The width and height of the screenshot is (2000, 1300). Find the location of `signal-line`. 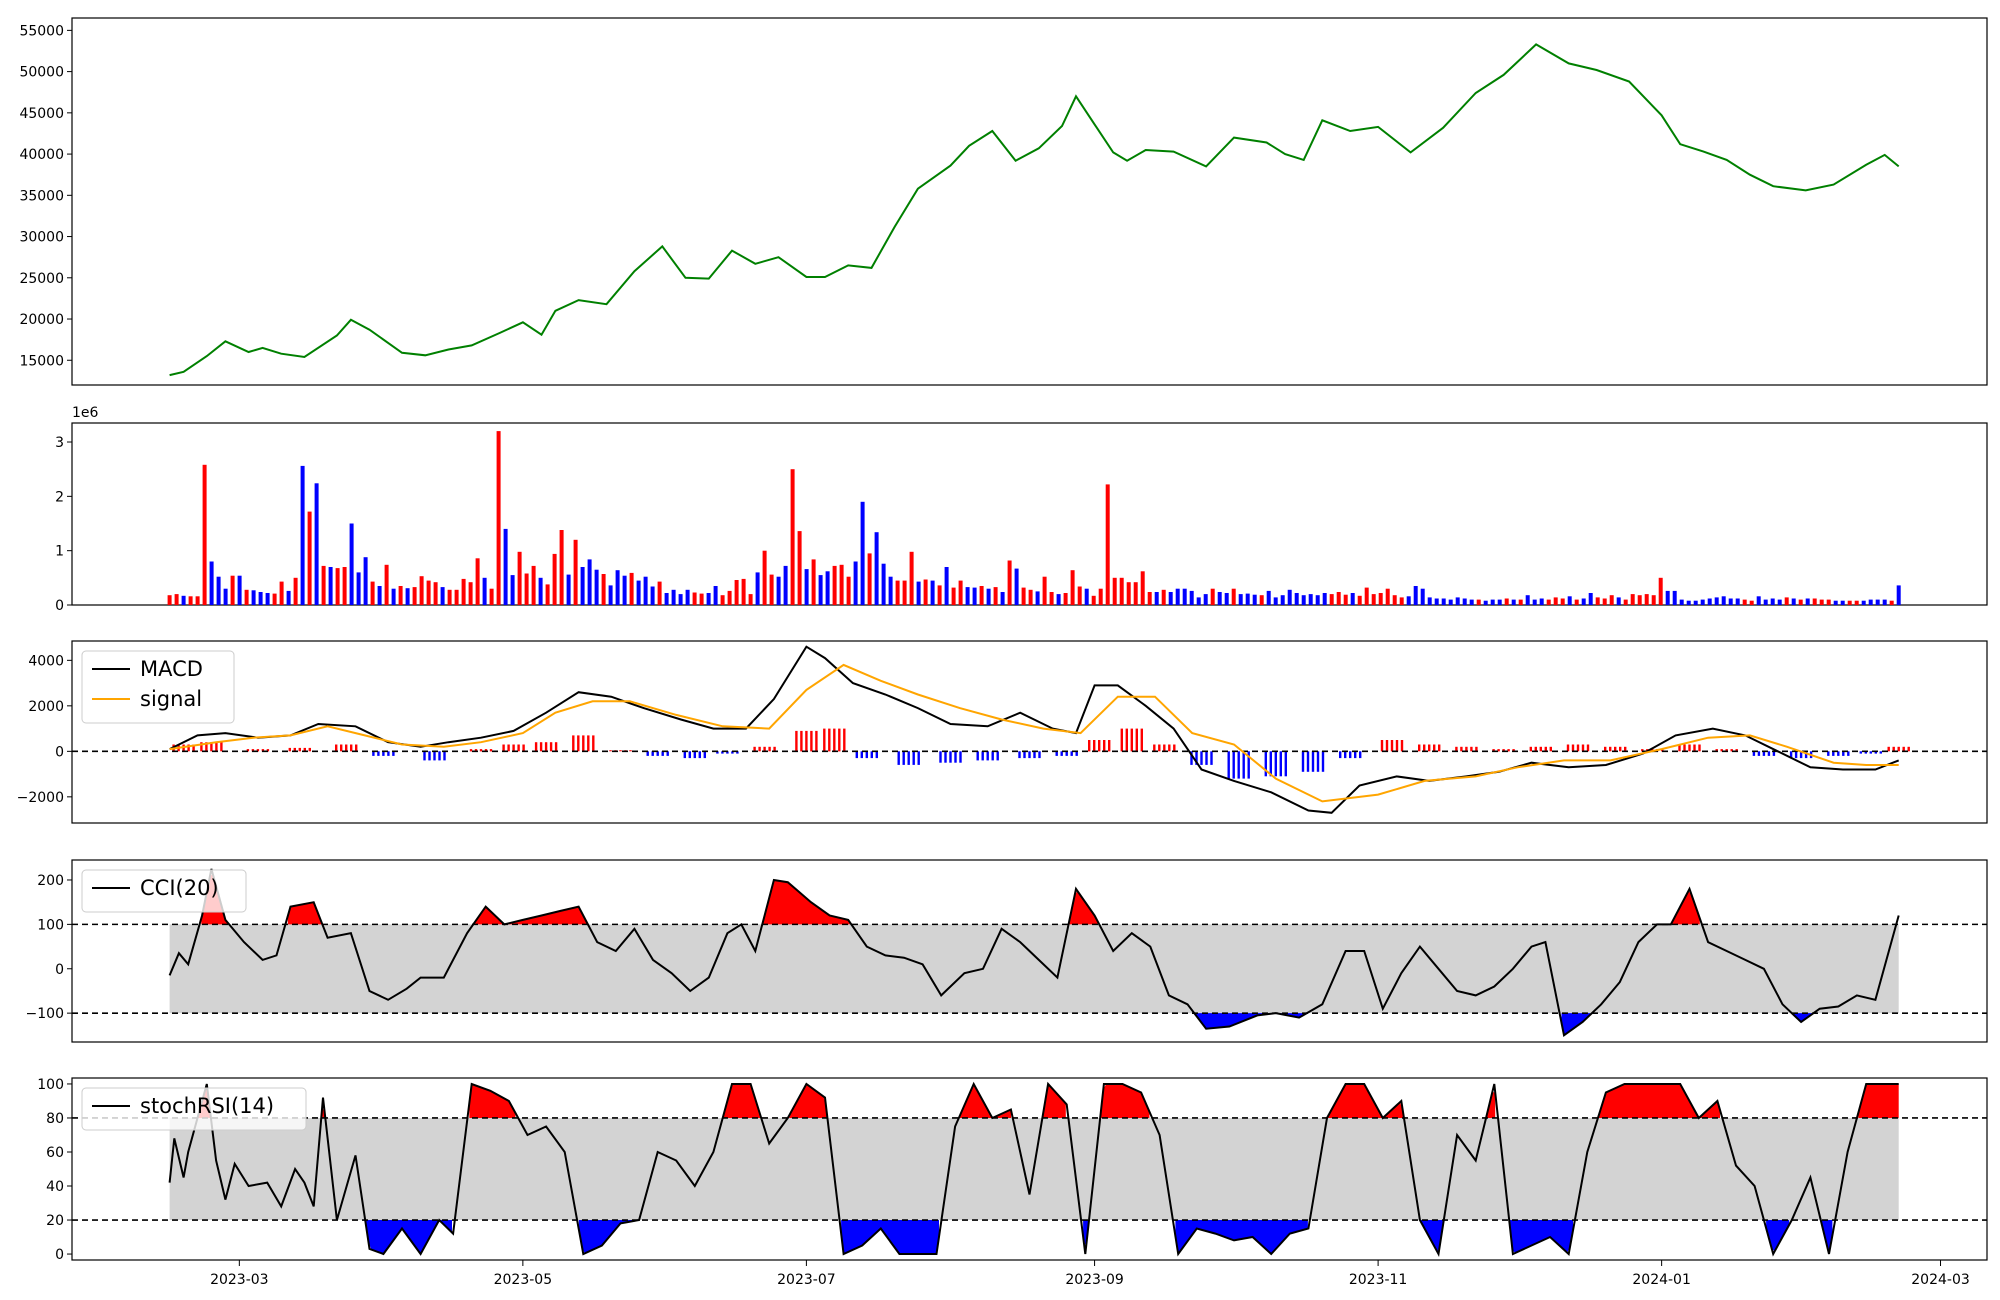

signal-line is located at coordinates (1034, 733).